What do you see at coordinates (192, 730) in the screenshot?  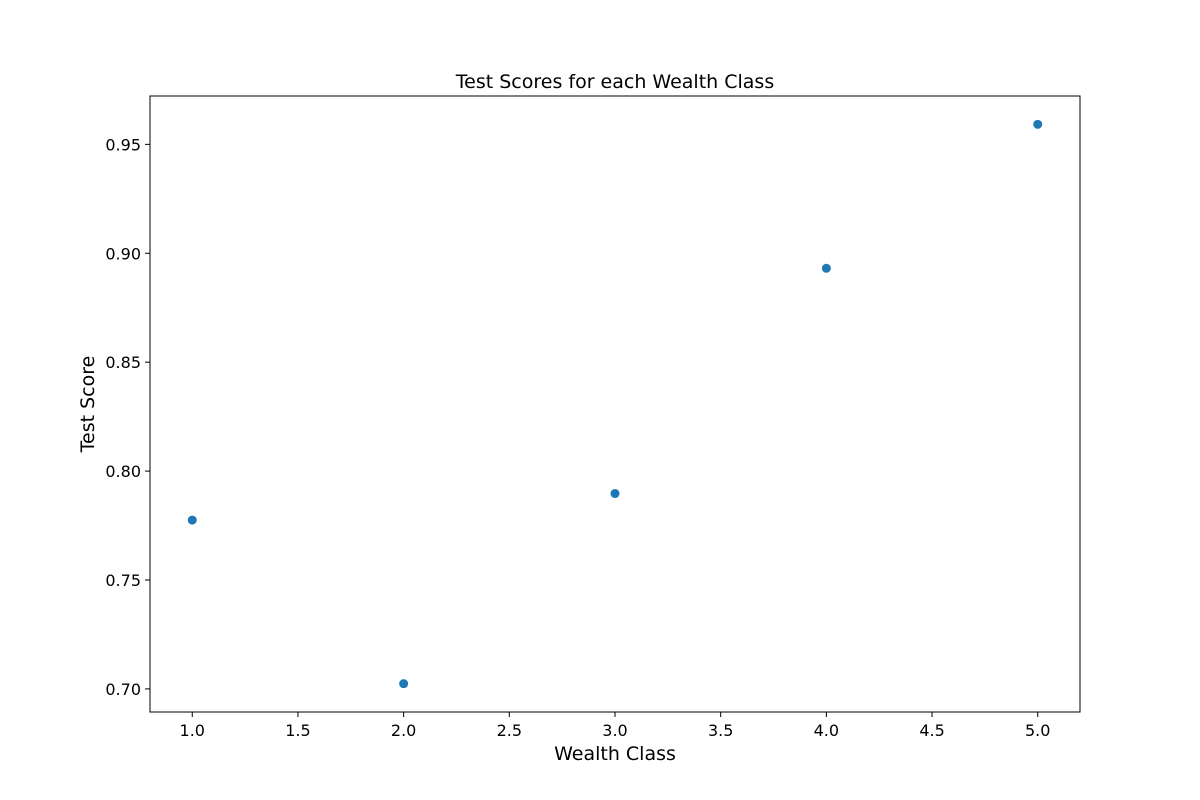 I see `x-tick-label: 1.0` at bounding box center [192, 730].